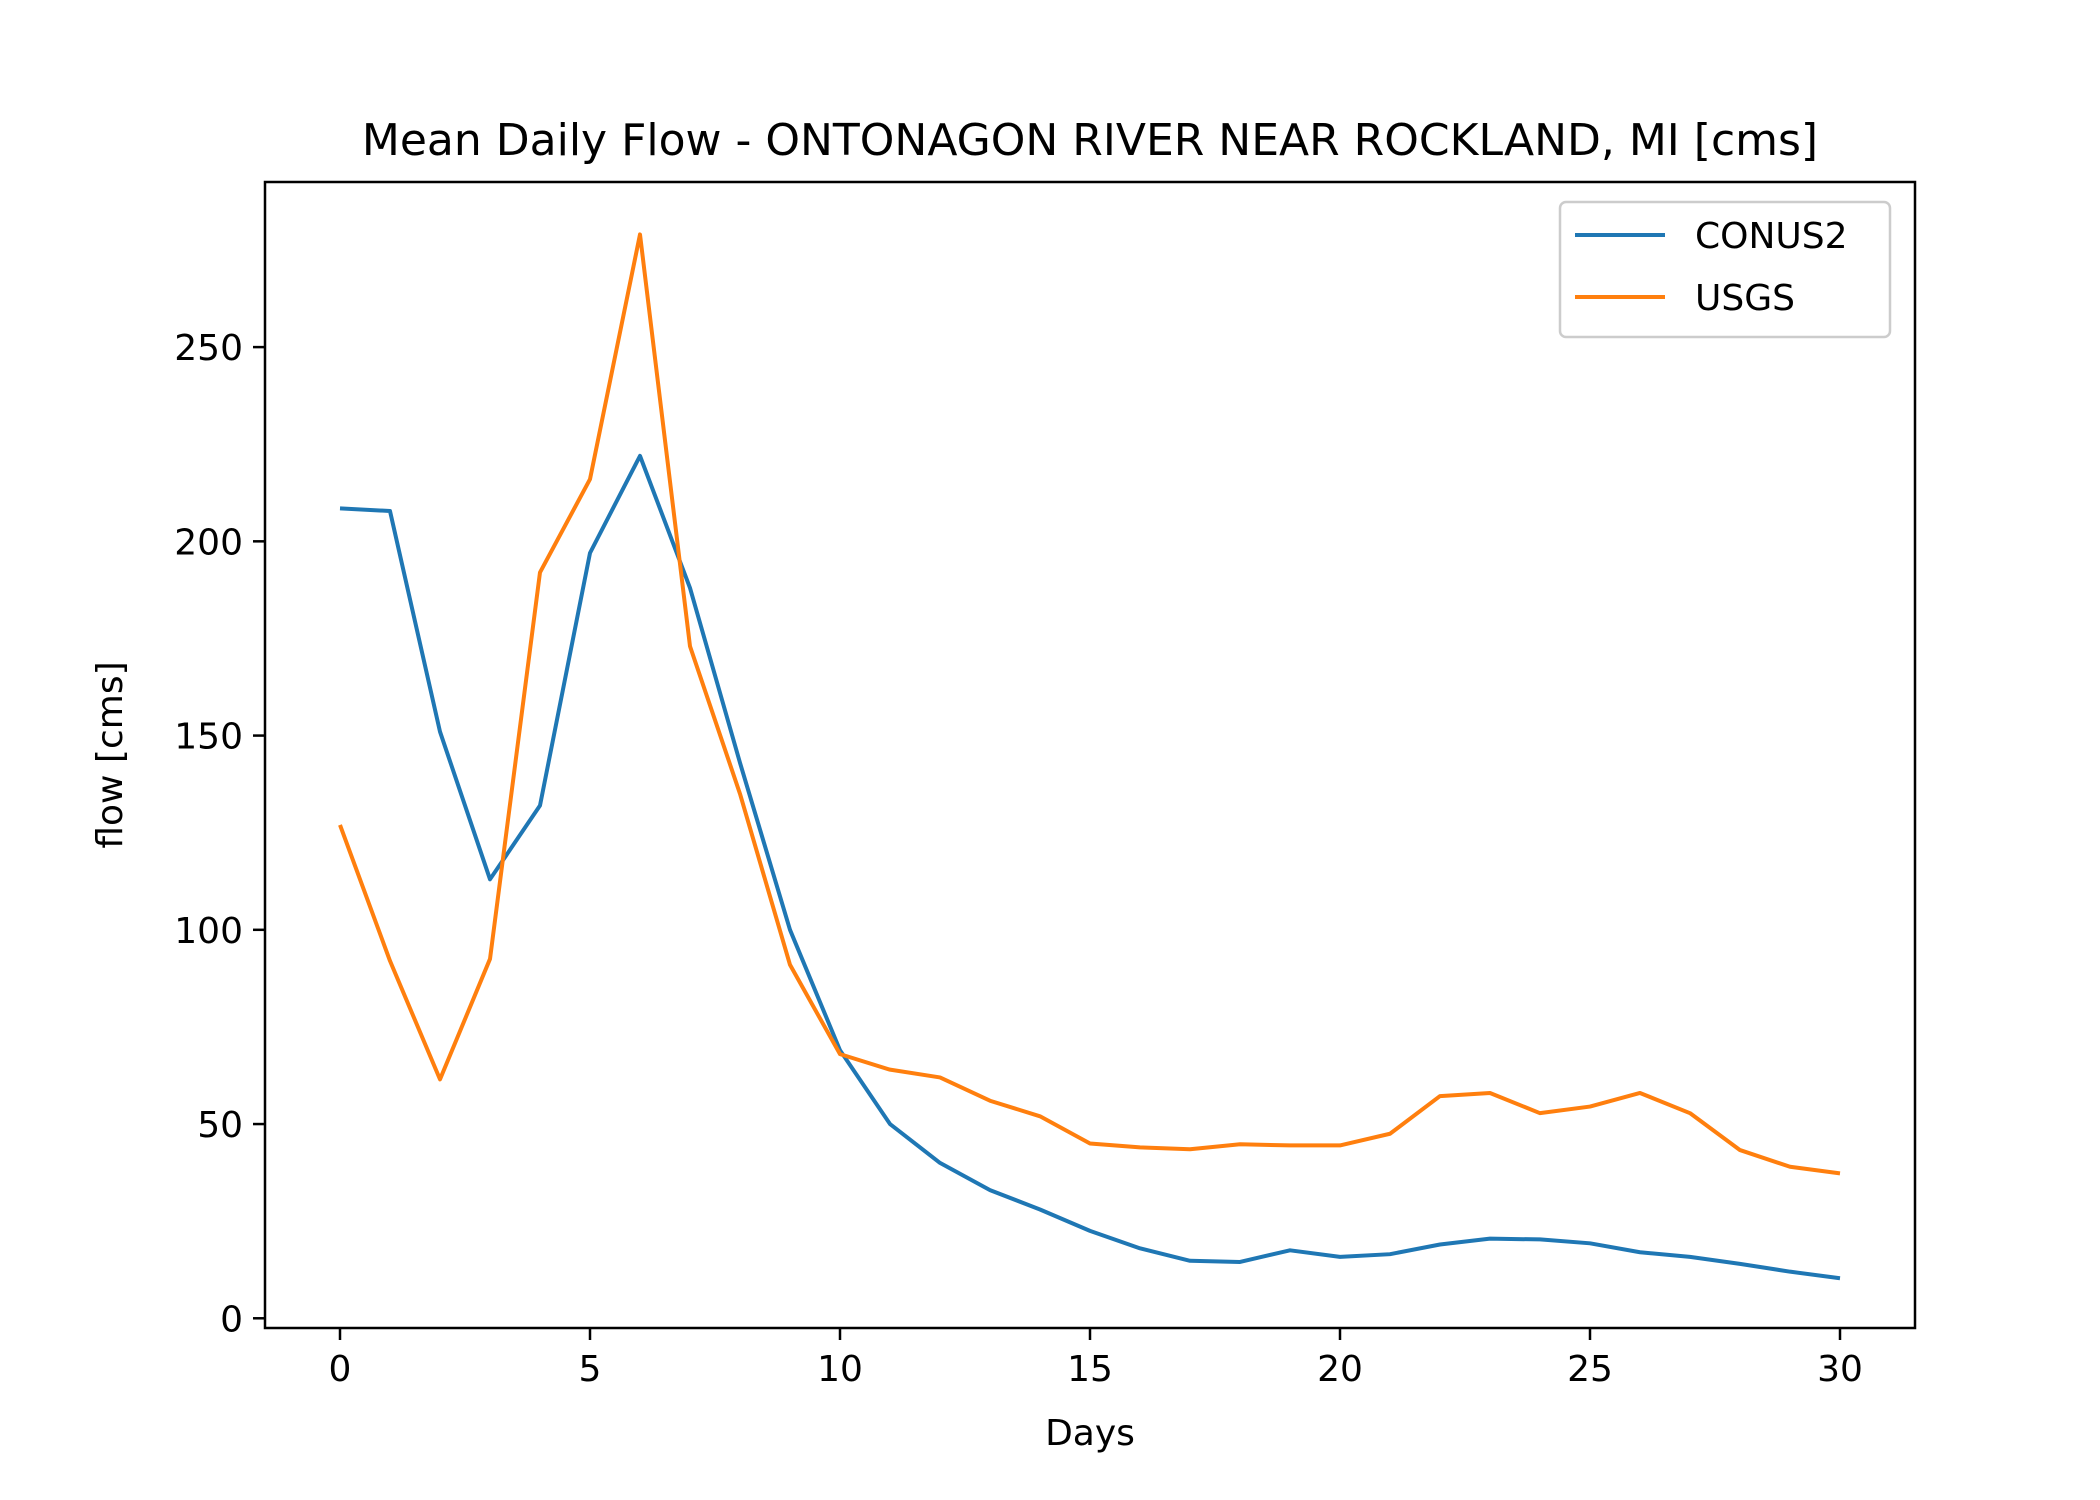 The image size is (2100, 1500). I want to click on y-tick-label: 200, so click(208, 542).